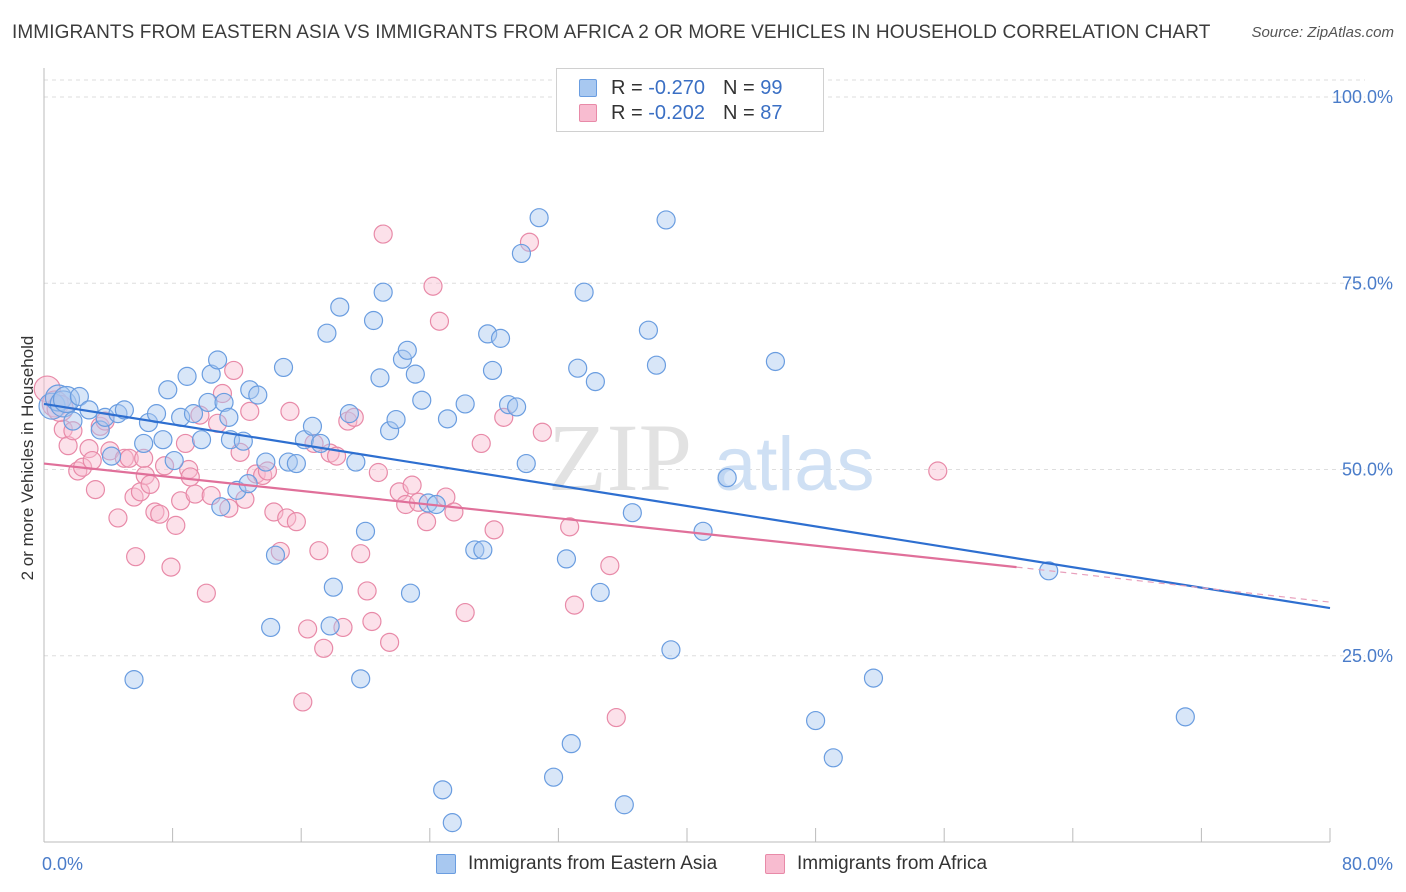 The image size is (1406, 892). Describe the element at coordinates (738, 87) in the screenshot. I see `legend-n-label: N =` at that location.